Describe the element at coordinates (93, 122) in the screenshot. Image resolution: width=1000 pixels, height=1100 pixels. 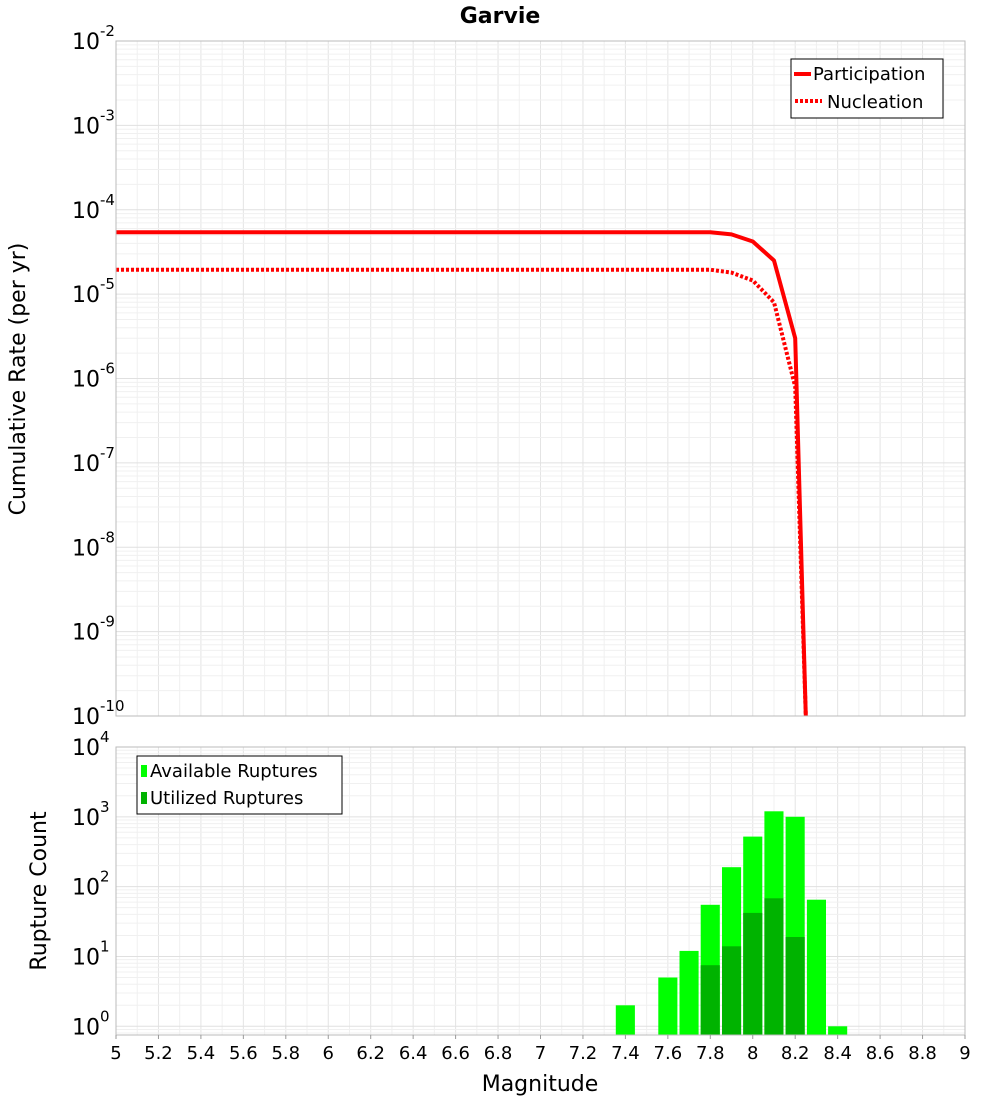
I see `rate-y-tick-label: 10⁻³` at that location.